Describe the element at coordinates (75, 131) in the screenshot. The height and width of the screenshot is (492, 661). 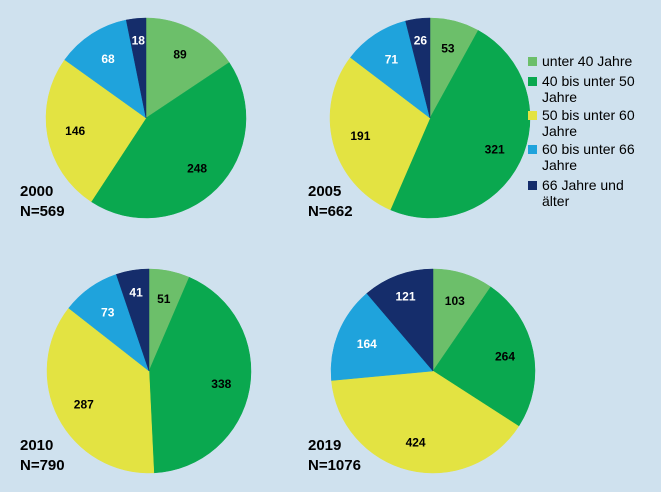
I see `slice-value-label: 146` at that location.